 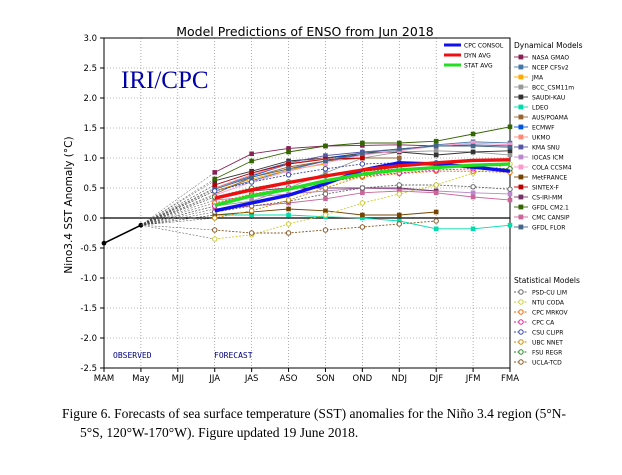 I want to click on dynamical-legend-label: SAUDI-KAU, so click(x=548, y=98).